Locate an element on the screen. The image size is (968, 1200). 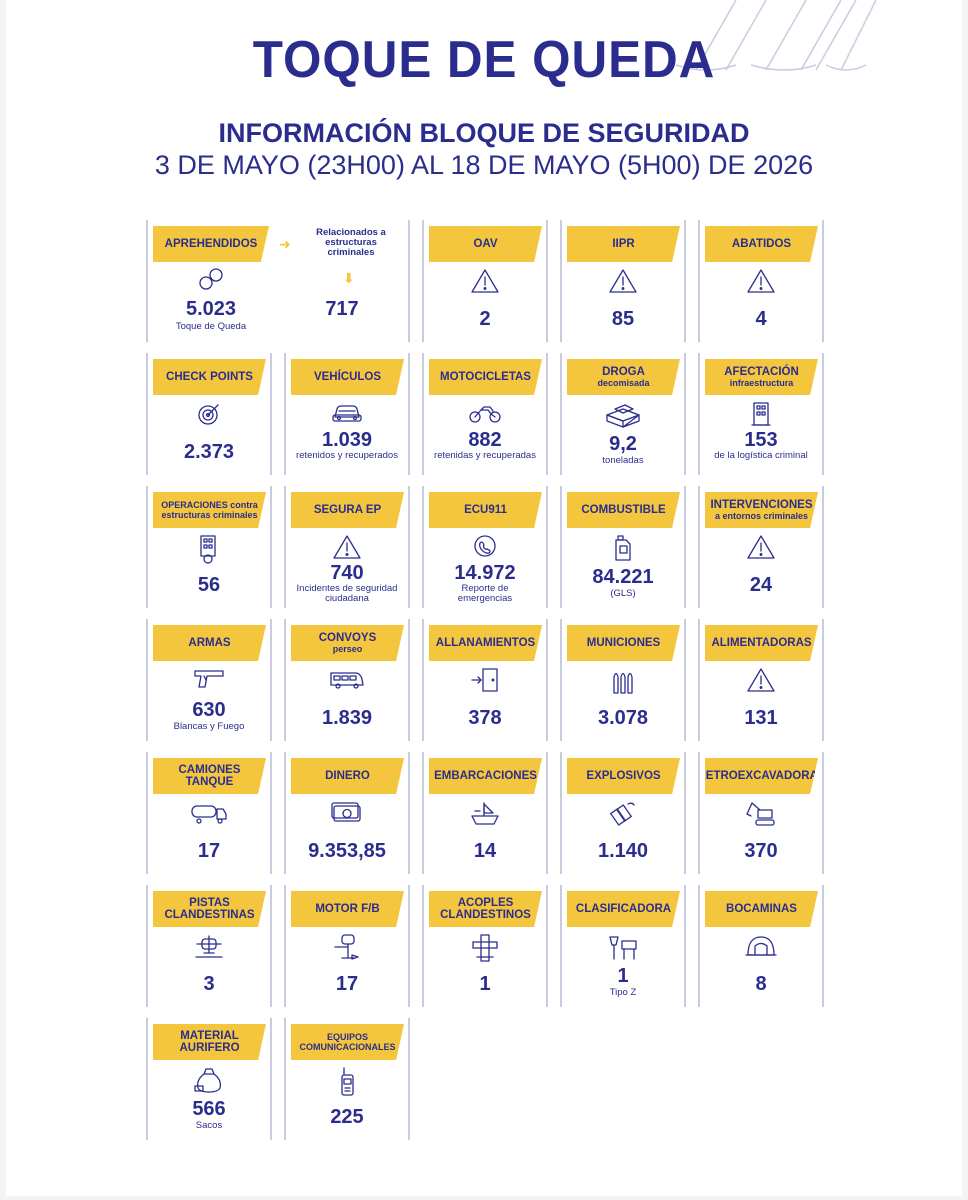
card-sublabel: infraestructura is located at coordinates (761, 383).